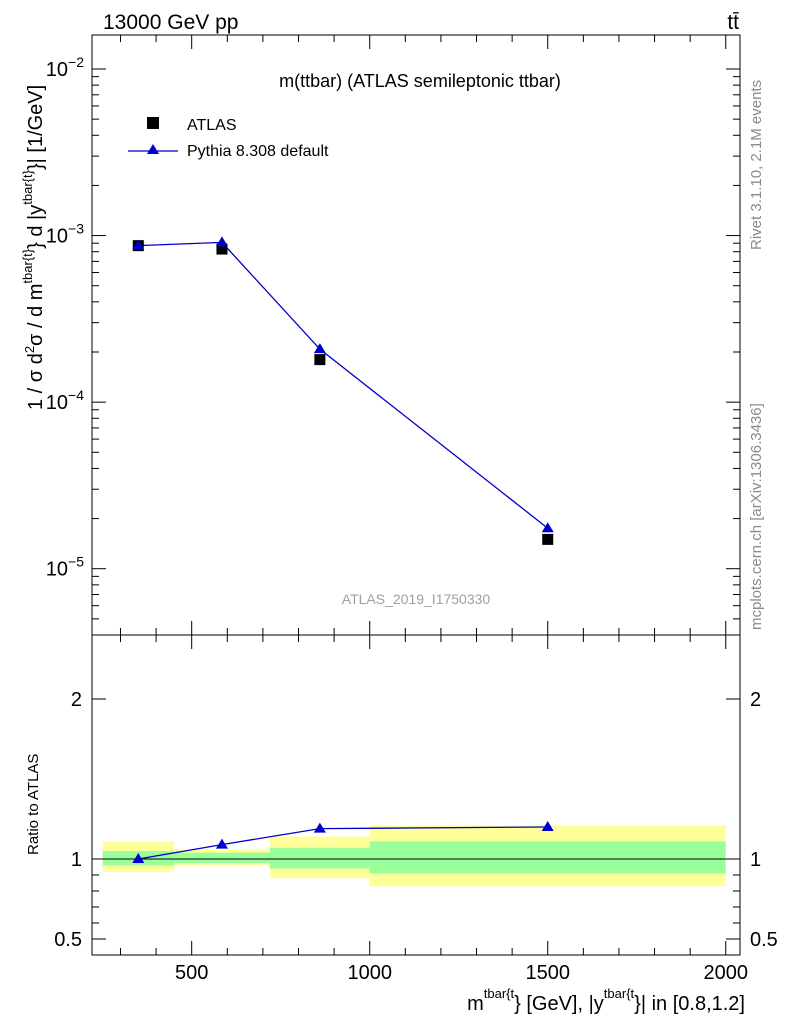 The image size is (786, 1024). Describe the element at coordinates (756, 516) in the screenshot. I see `mcplots-label: mcplots.cern.ch [arXiv:1306.3436]` at that location.